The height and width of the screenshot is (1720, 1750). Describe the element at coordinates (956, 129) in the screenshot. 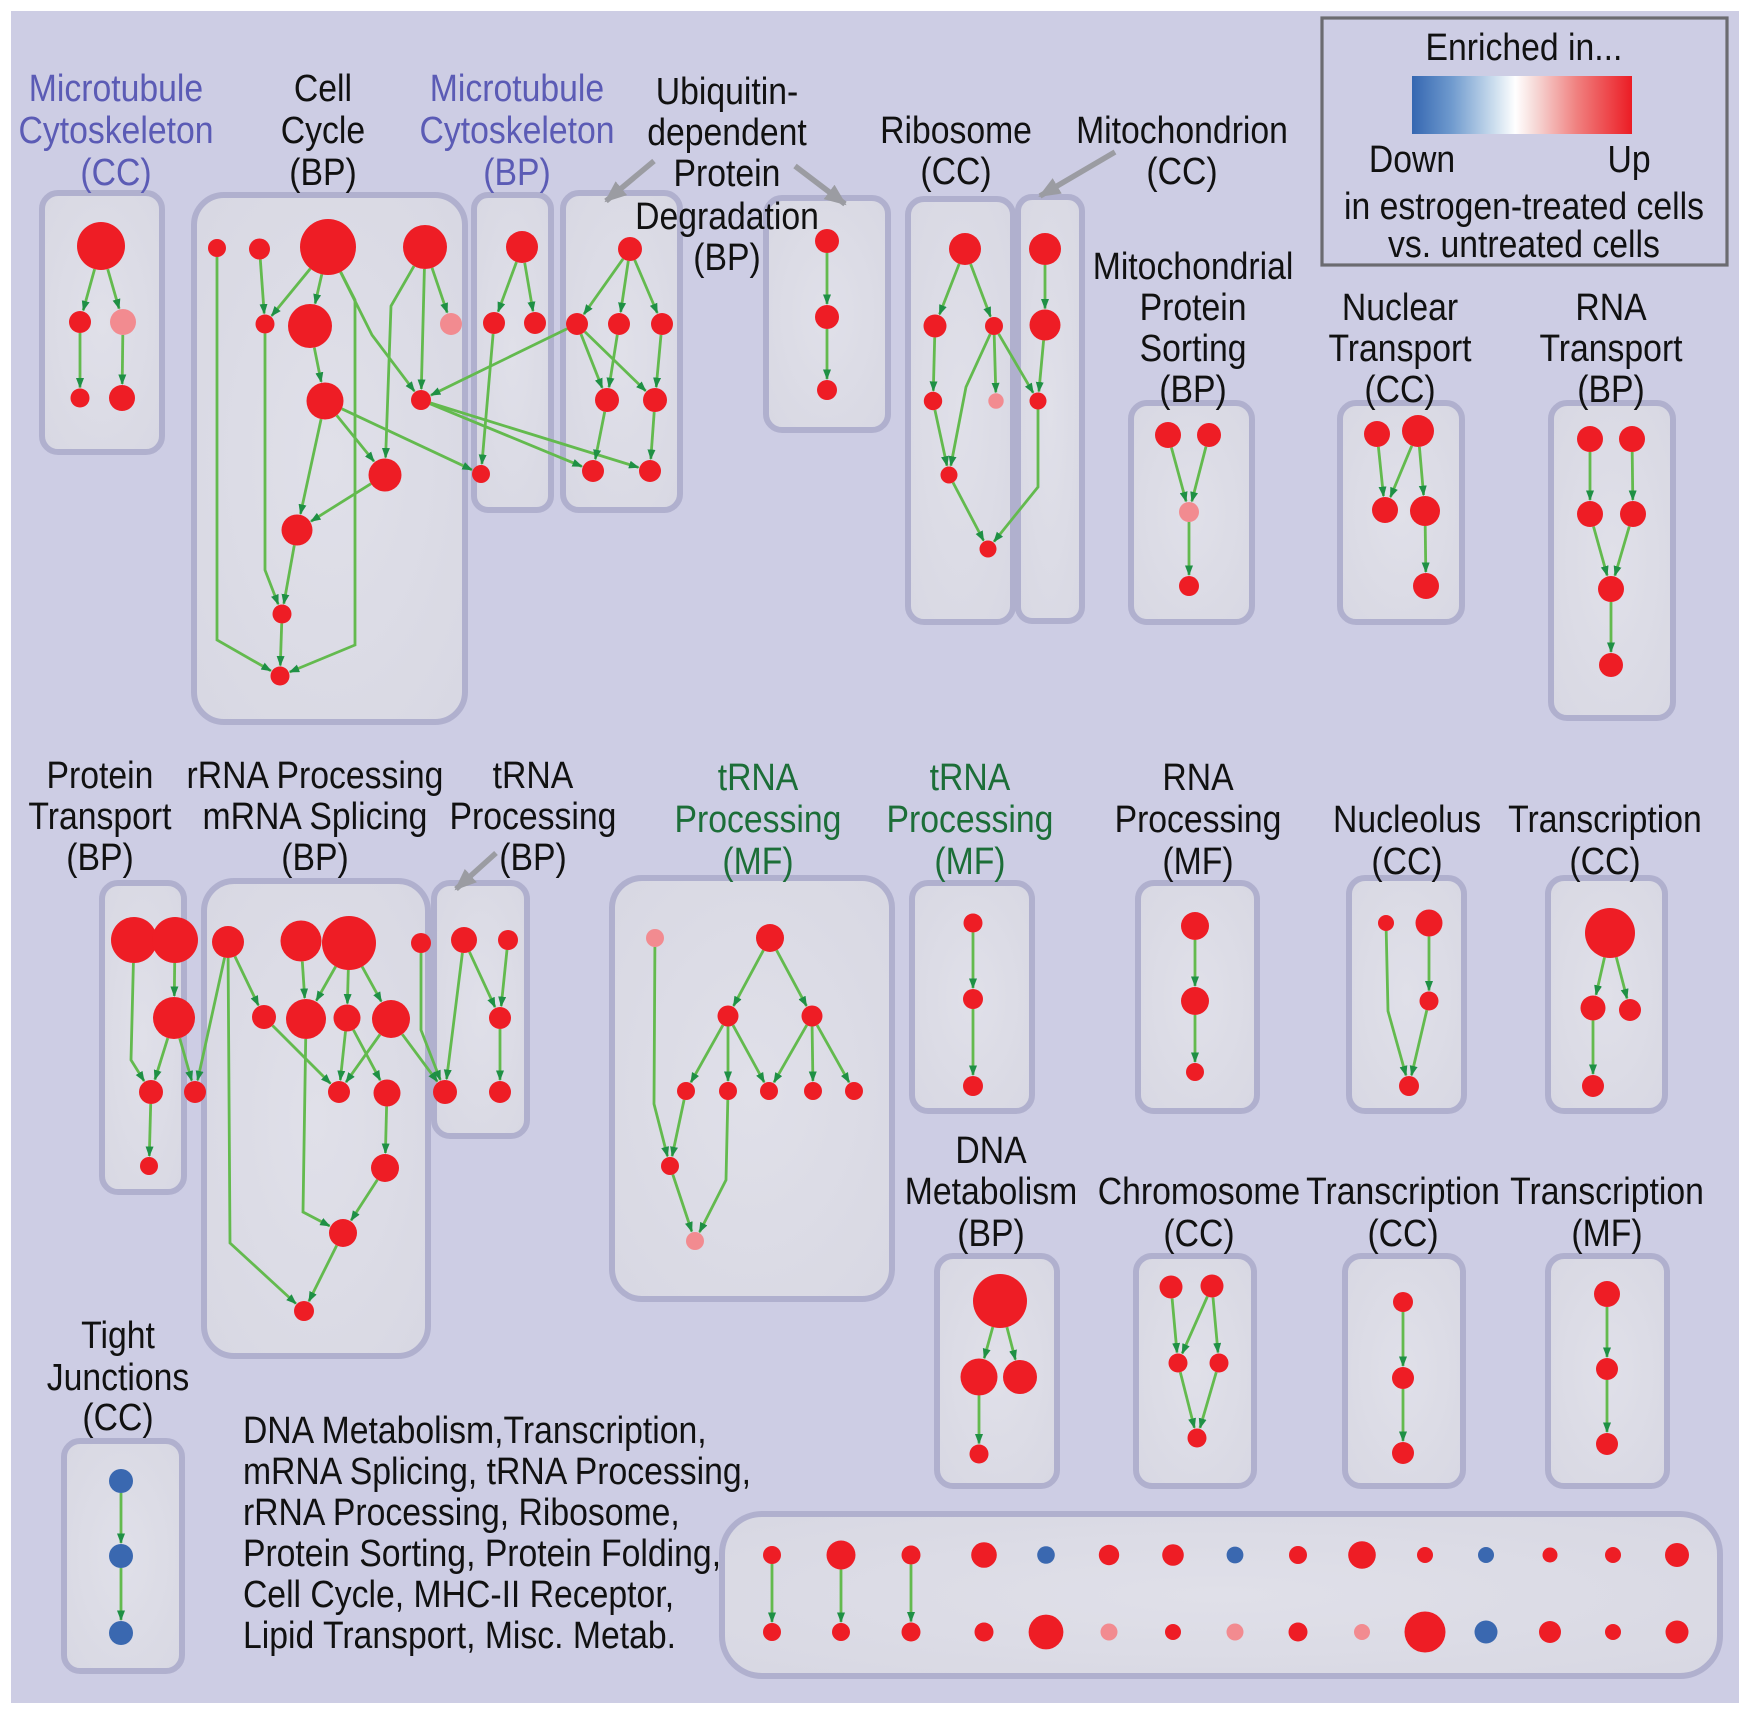

I see `svg-text: Ribosome` at that location.